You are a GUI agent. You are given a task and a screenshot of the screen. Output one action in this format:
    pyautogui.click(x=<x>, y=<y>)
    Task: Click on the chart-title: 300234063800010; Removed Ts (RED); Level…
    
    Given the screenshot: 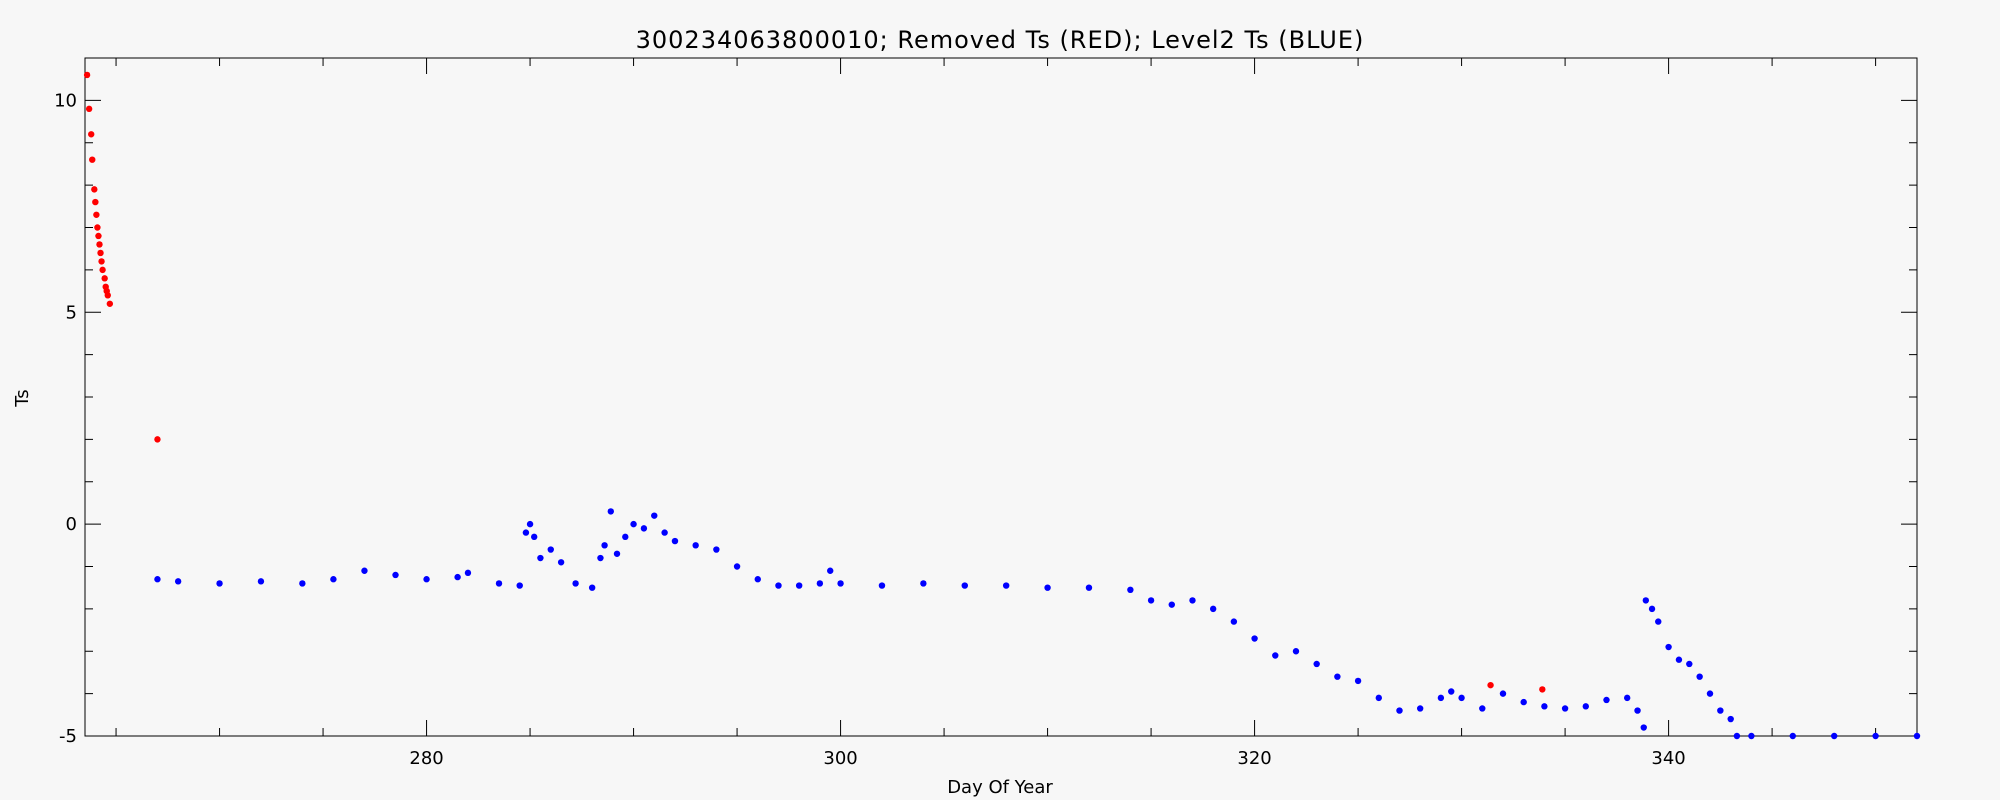 What is the action you would take?
    pyautogui.click(x=1000, y=40)
    